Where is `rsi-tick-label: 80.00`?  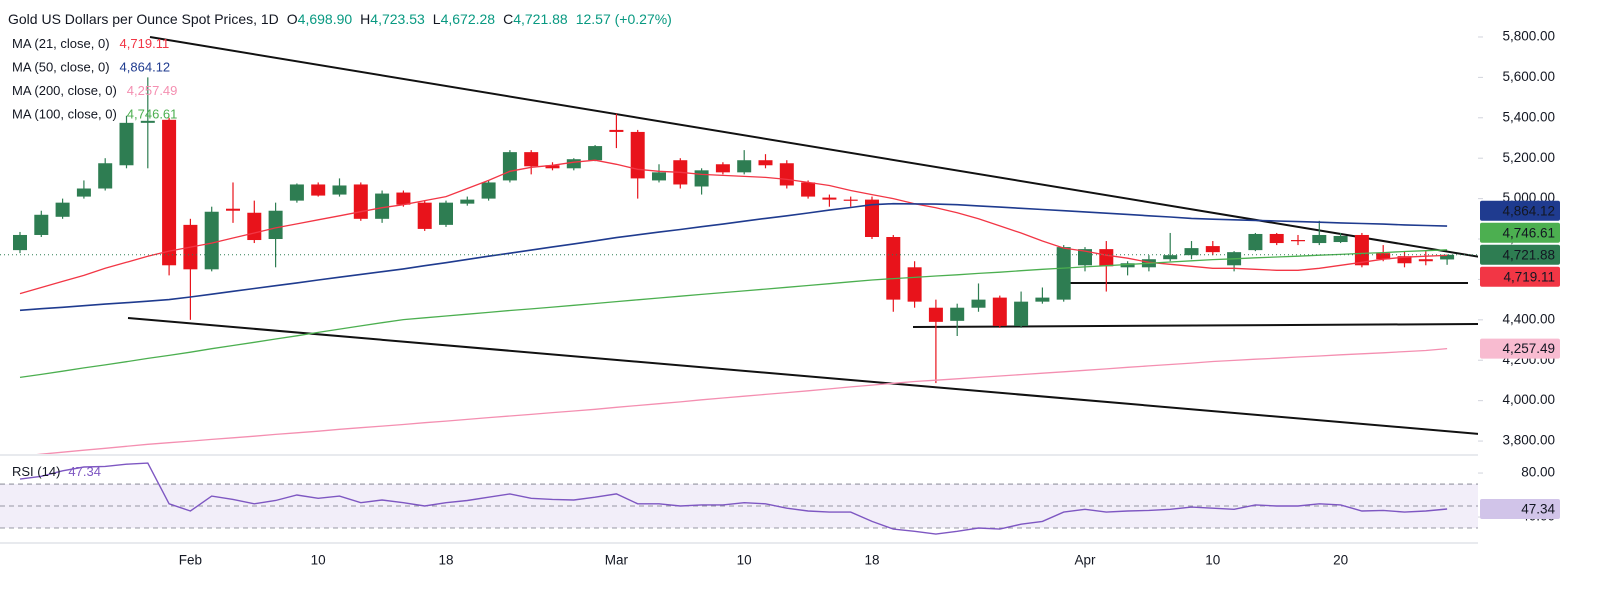 rsi-tick-label: 80.00 is located at coordinates (1538, 472).